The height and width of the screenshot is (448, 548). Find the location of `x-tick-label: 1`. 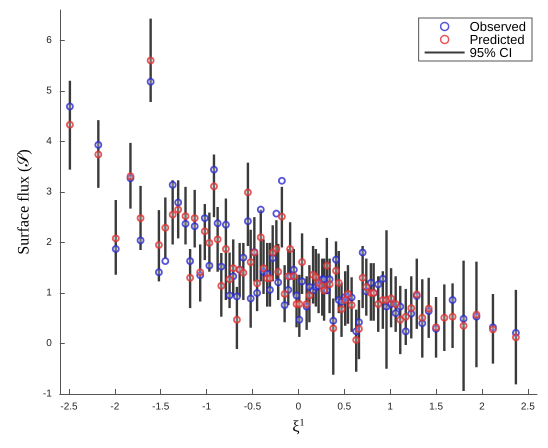

x-tick-label: 1 is located at coordinates (390, 407).